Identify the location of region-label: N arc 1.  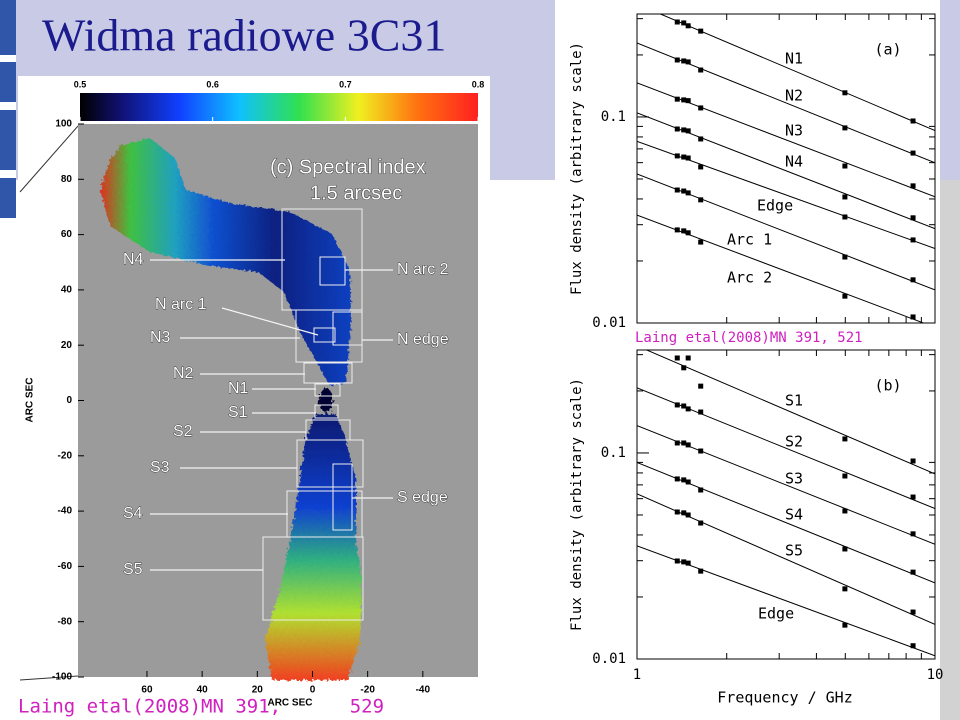
(181, 304).